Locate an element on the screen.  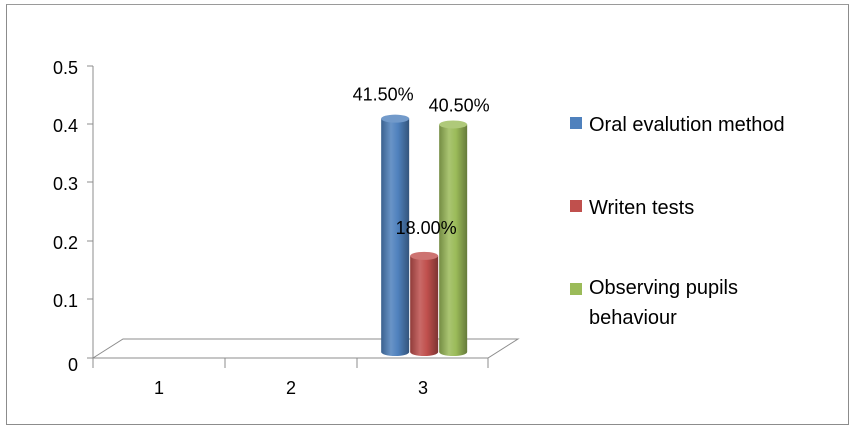
bars-group is located at coordinates (424, 235).